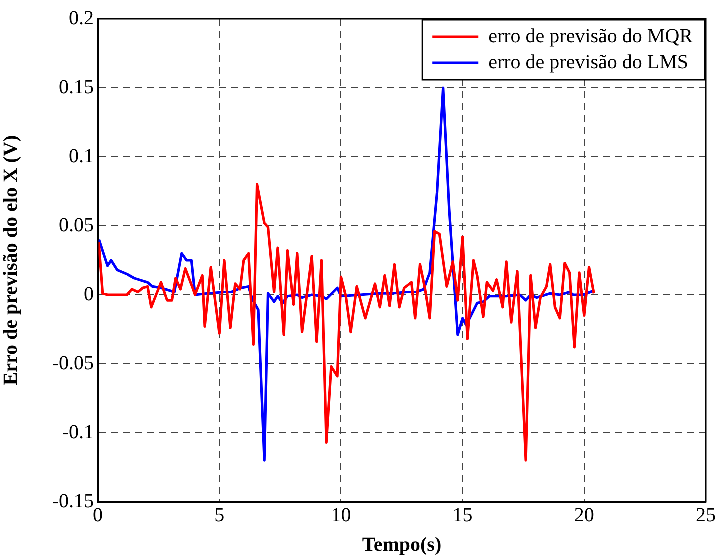 The width and height of the screenshot is (720, 558). What do you see at coordinates (402, 545) in the screenshot?
I see `x-axis-title: Tempo(s)` at bounding box center [402, 545].